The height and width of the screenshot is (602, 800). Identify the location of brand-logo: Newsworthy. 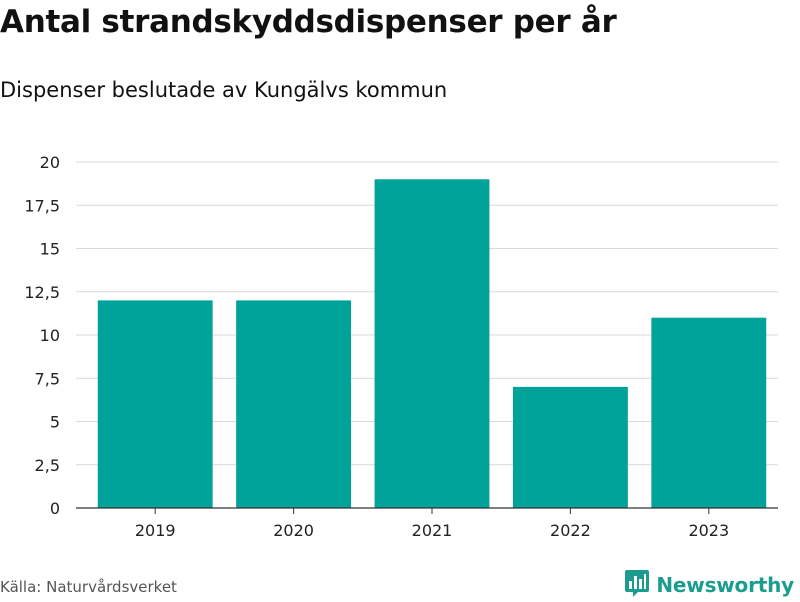
(709, 585).